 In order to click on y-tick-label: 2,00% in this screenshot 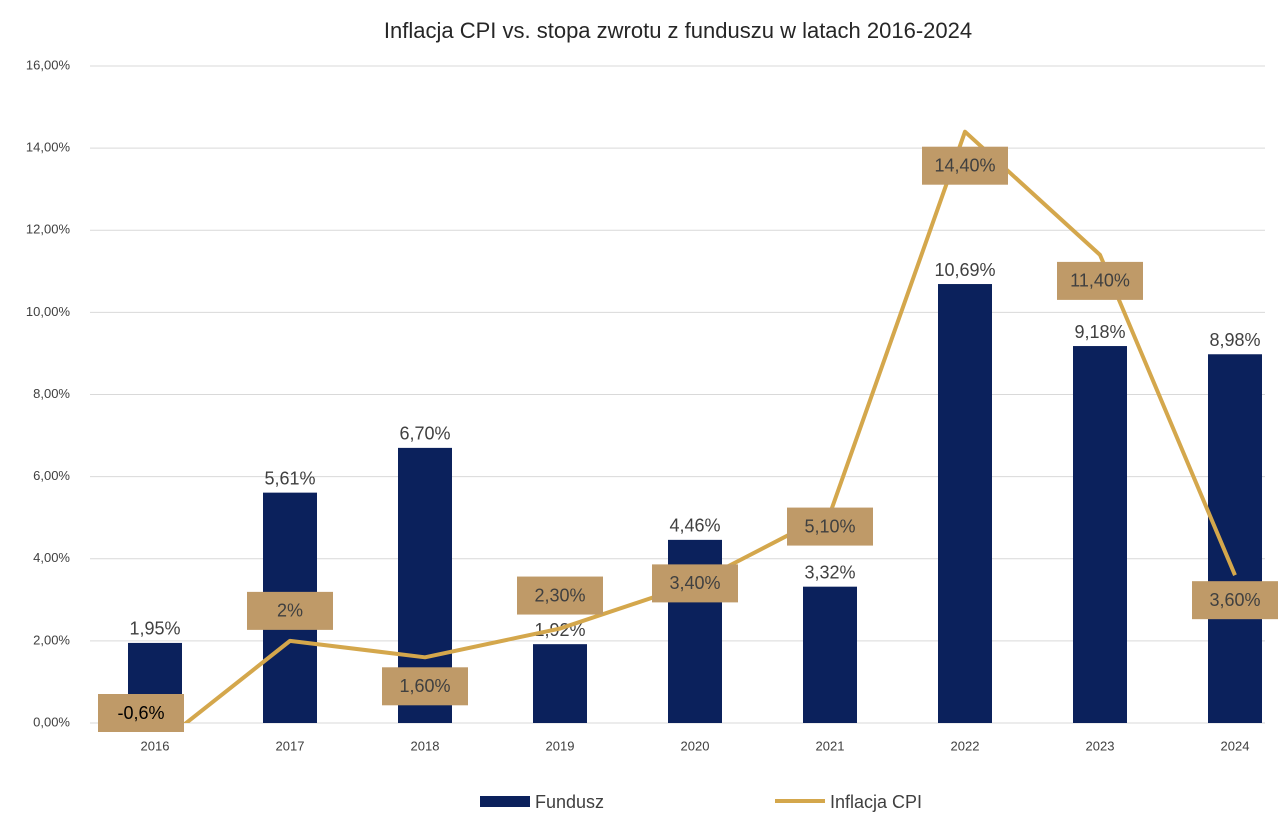, I will do `click(51, 639)`.